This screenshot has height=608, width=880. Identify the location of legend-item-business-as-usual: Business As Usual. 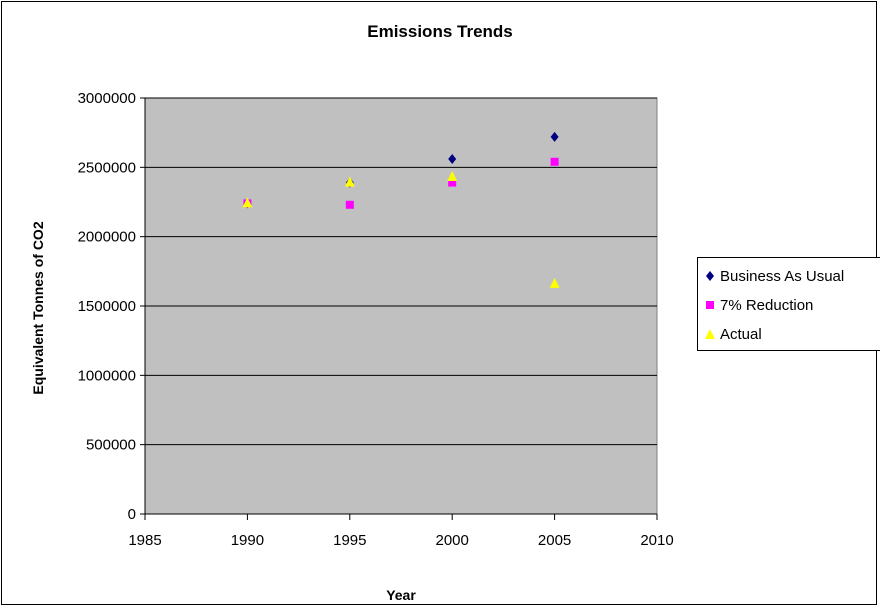
(774, 276).